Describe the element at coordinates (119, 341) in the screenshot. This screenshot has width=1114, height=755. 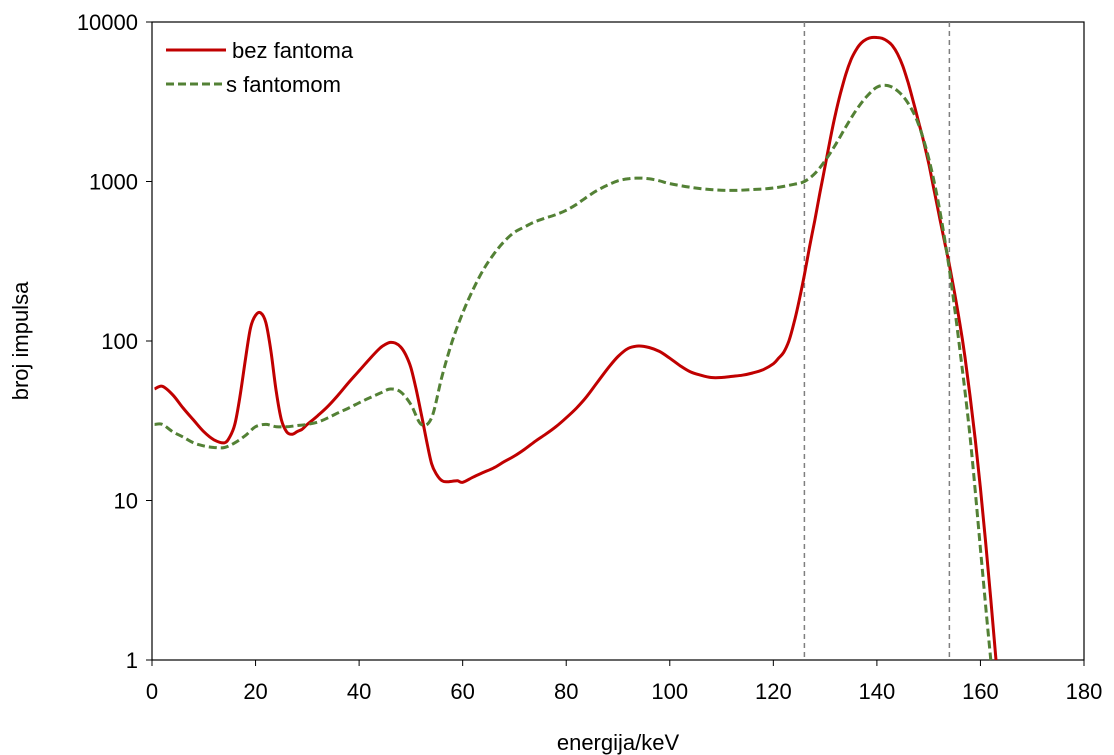
I see `y-tick-label: 100` at that location.